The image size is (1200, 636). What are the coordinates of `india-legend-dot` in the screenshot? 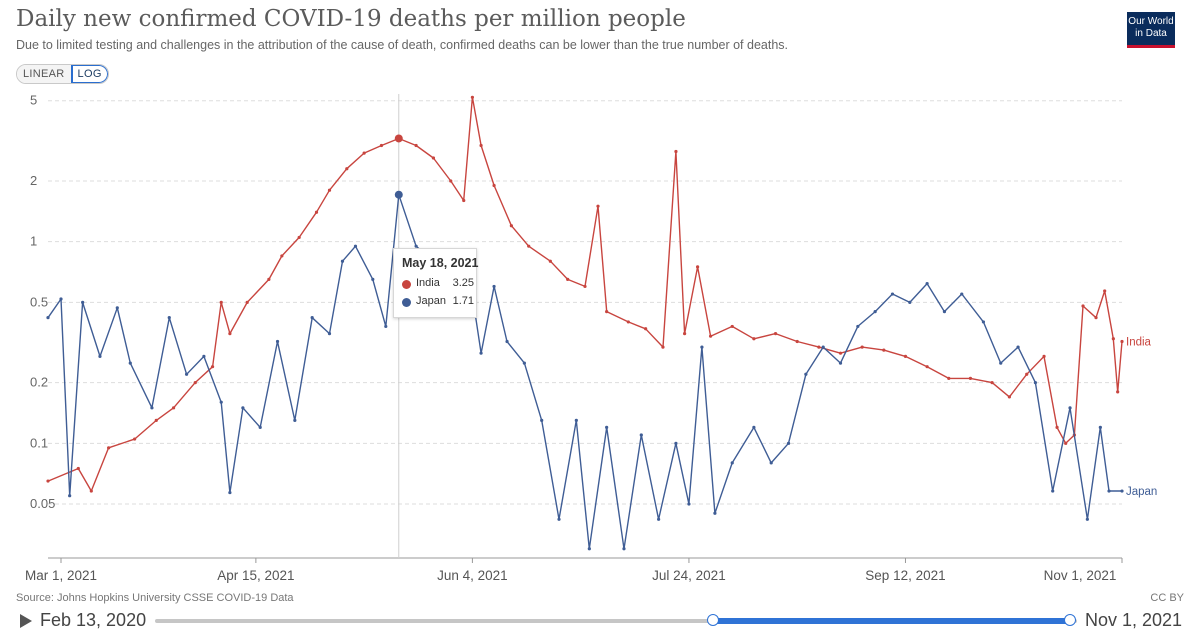 It's located at (406, 284).